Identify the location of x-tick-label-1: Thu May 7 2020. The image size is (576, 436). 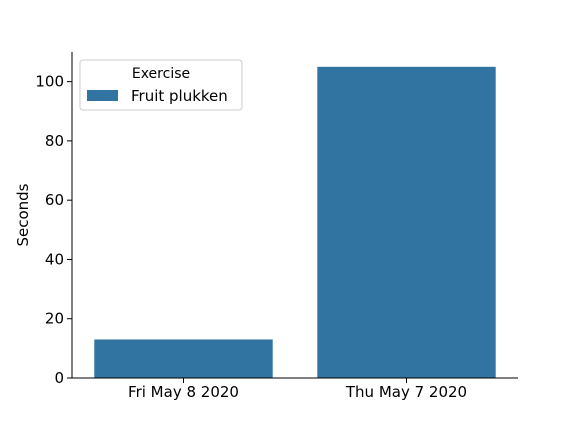
(406, 392).